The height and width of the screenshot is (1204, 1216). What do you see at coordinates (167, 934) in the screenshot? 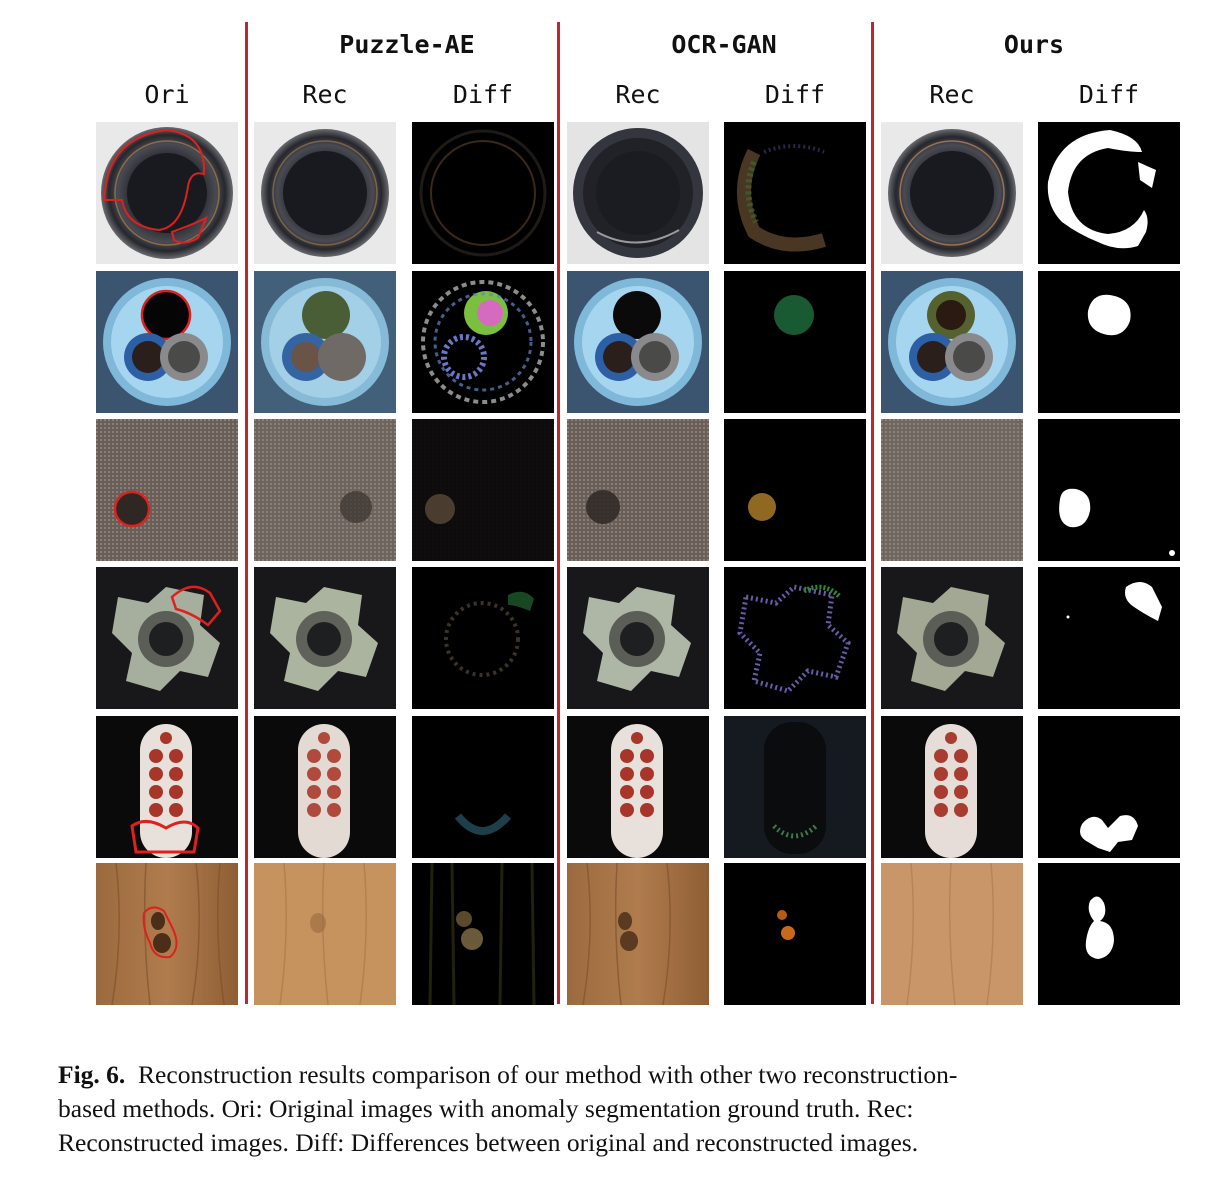
I see `image-wood-original` at bounding box center [167, 934].